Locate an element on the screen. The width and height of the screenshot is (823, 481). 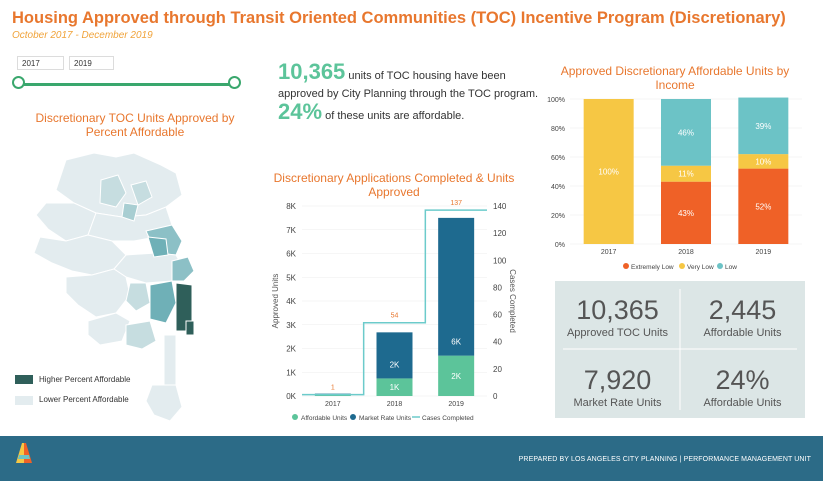
map-legend-swatch-lower is located at coordinates (24, 400).